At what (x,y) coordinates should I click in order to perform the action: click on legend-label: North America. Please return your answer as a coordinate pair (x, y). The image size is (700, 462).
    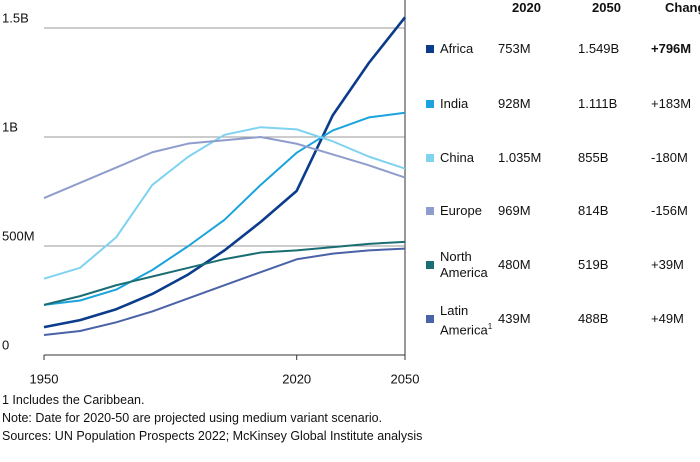
    Looking at the image, I should click on (480, 265).